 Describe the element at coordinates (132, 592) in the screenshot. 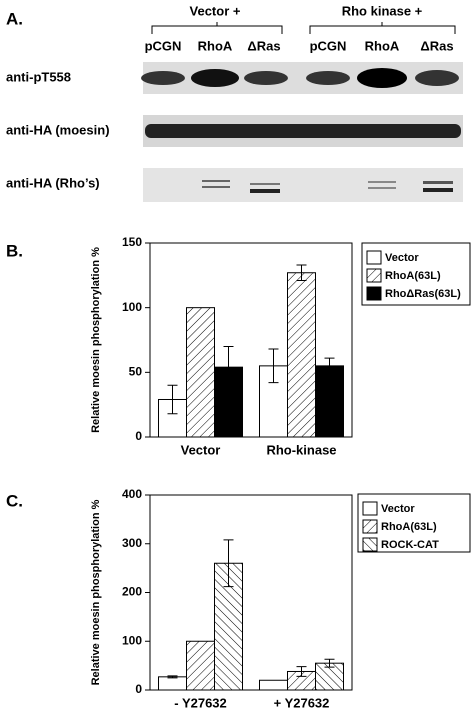

I see `y-tick-label: 200` at that location.